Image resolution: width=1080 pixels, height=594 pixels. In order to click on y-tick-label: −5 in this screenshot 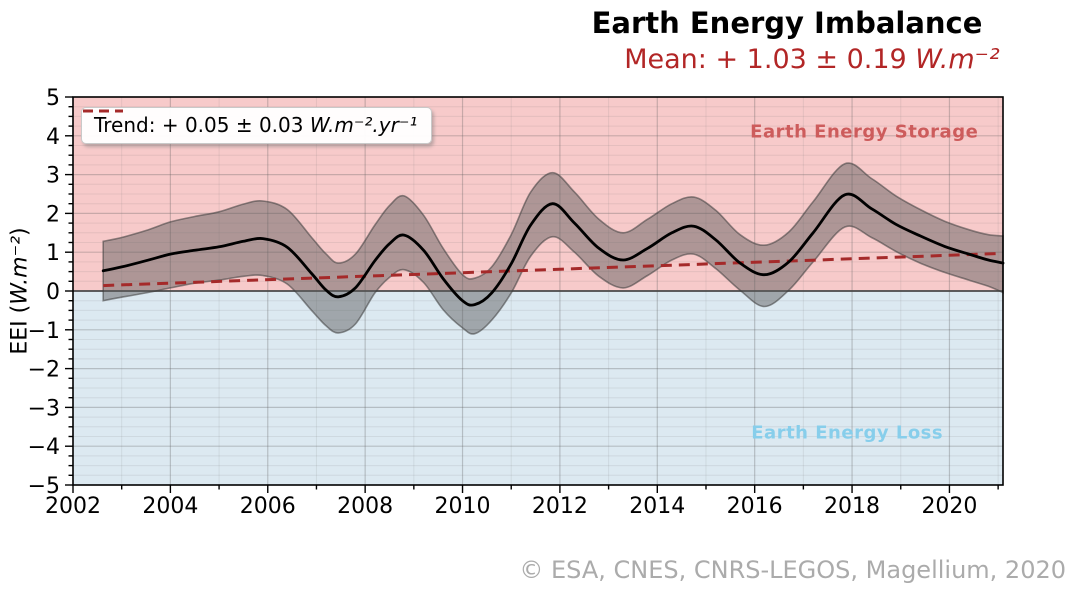, I will do `click(44, 486)`.